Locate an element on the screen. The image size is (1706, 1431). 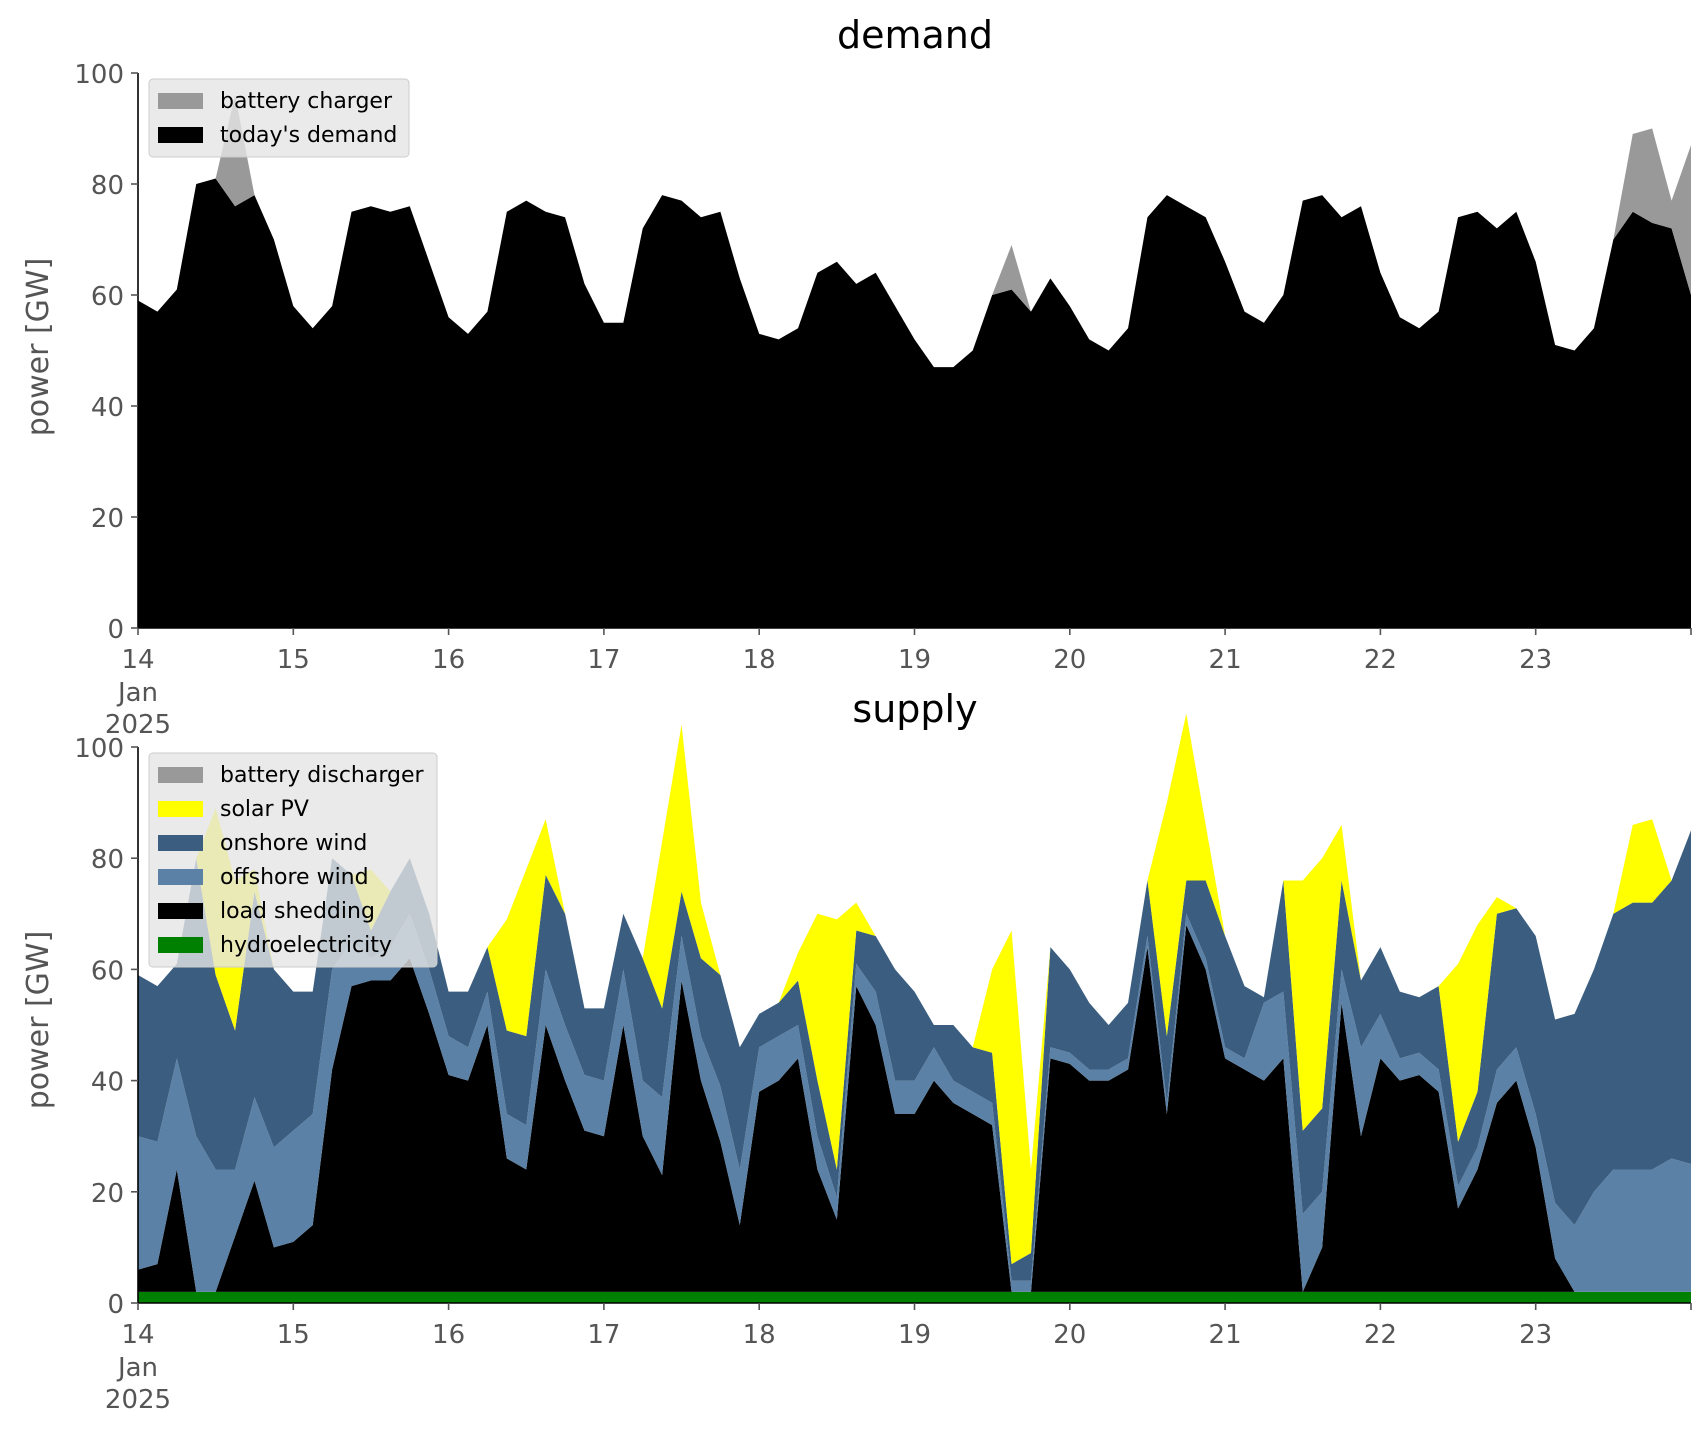
legend-label: hydroelectricity is located at coordinates (306, 945).